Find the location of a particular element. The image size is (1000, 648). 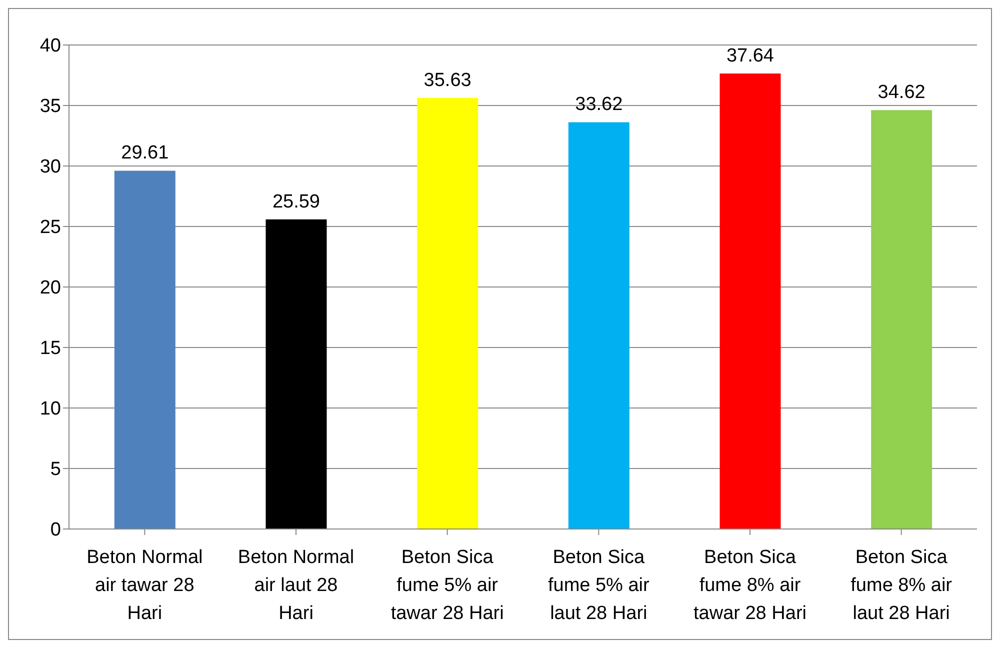

data-label: 37.64 is located at coordinates (750, 56).